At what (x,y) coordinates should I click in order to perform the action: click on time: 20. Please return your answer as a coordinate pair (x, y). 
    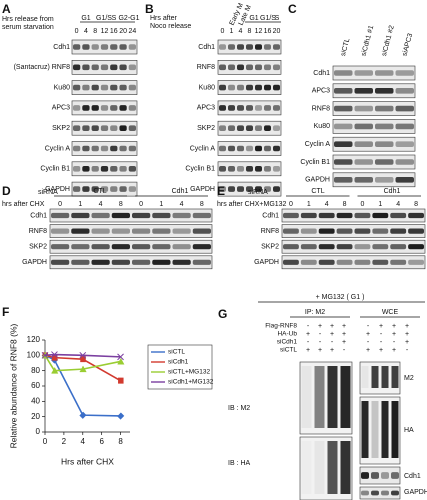
    Looking at the image, I should click on (277, 31).